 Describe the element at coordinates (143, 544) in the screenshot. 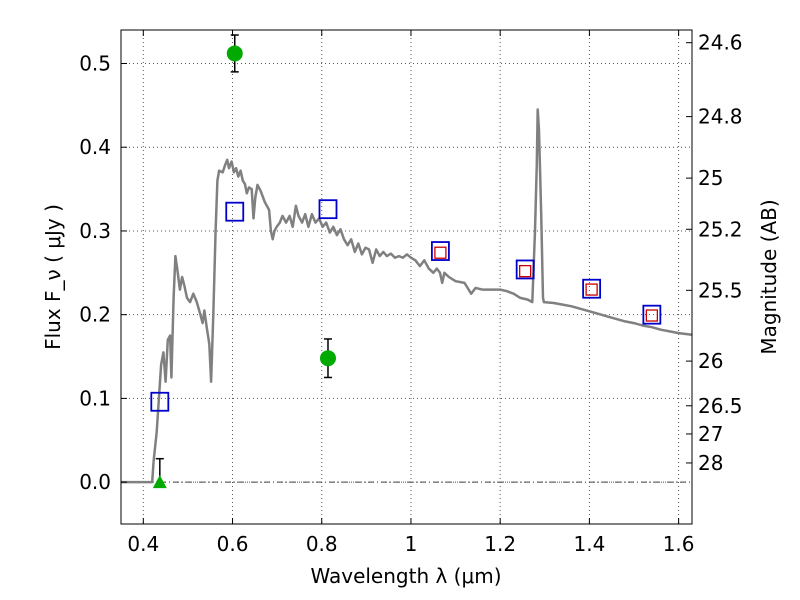

I see `x-tick-label: 0.4` at that location.